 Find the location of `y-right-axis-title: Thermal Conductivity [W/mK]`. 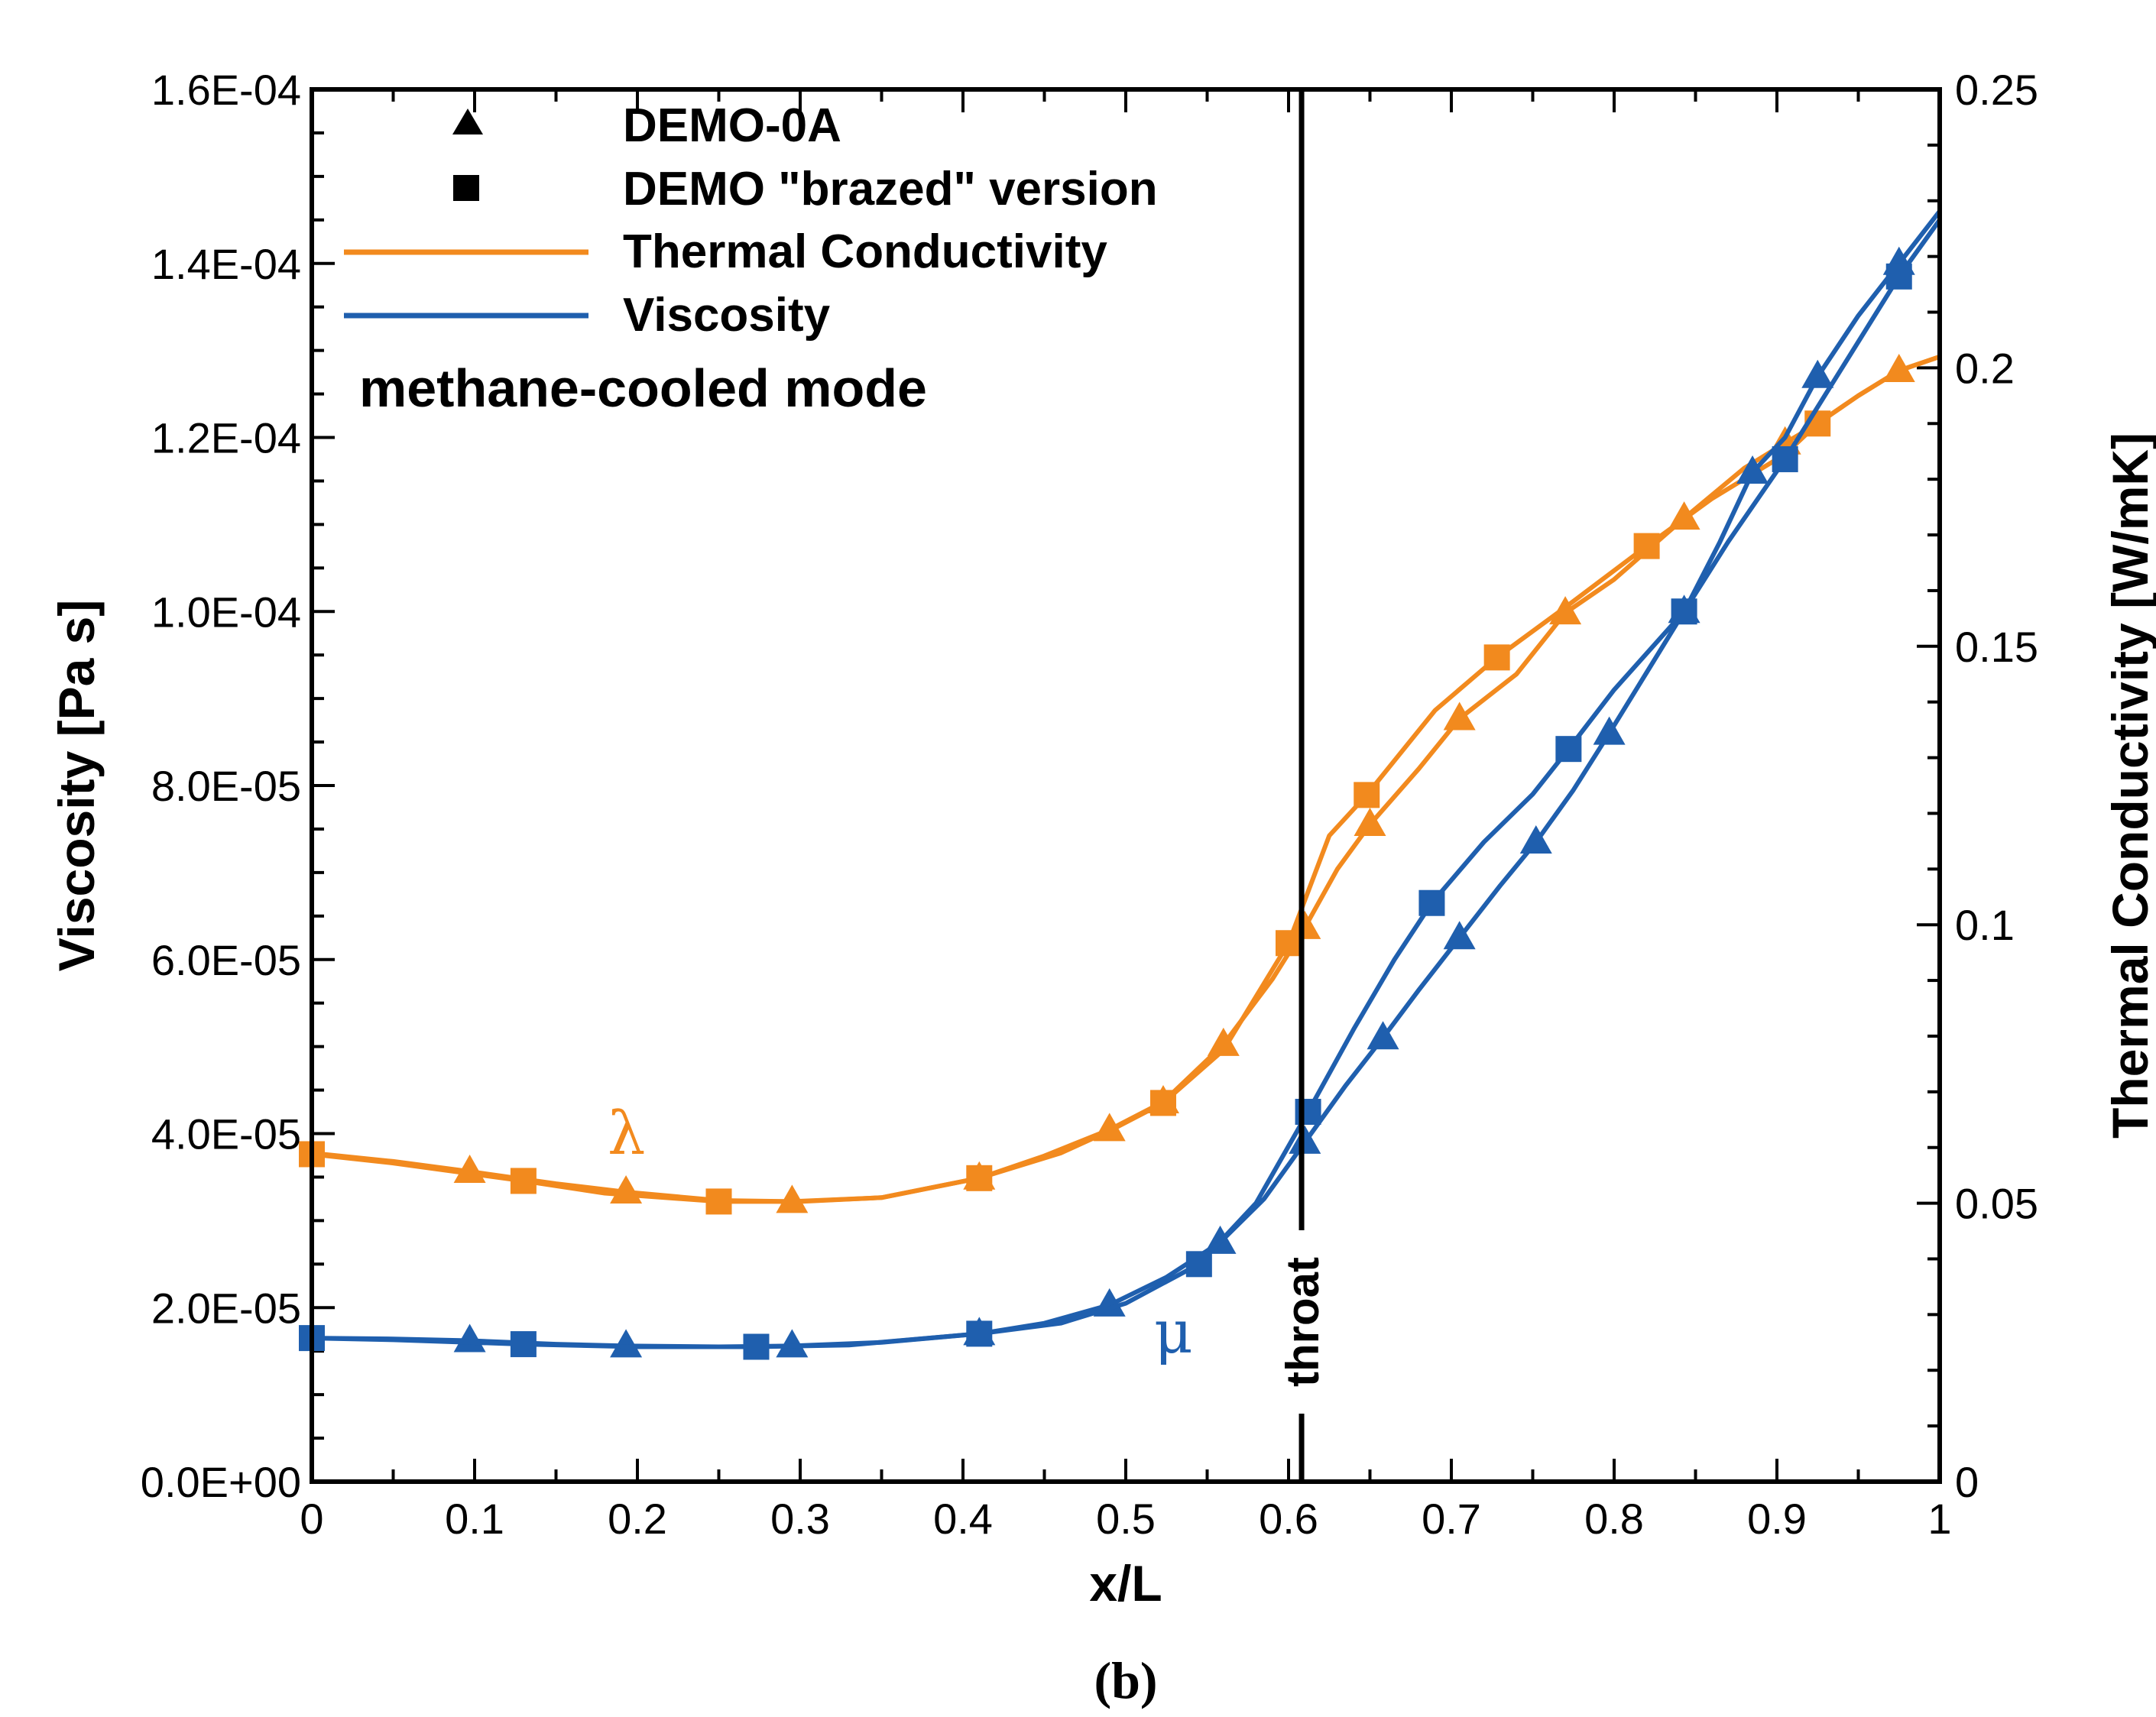

y-right-axis-title: Thermal Conductivity [W/mK] is located at coordinates (2129, 785).